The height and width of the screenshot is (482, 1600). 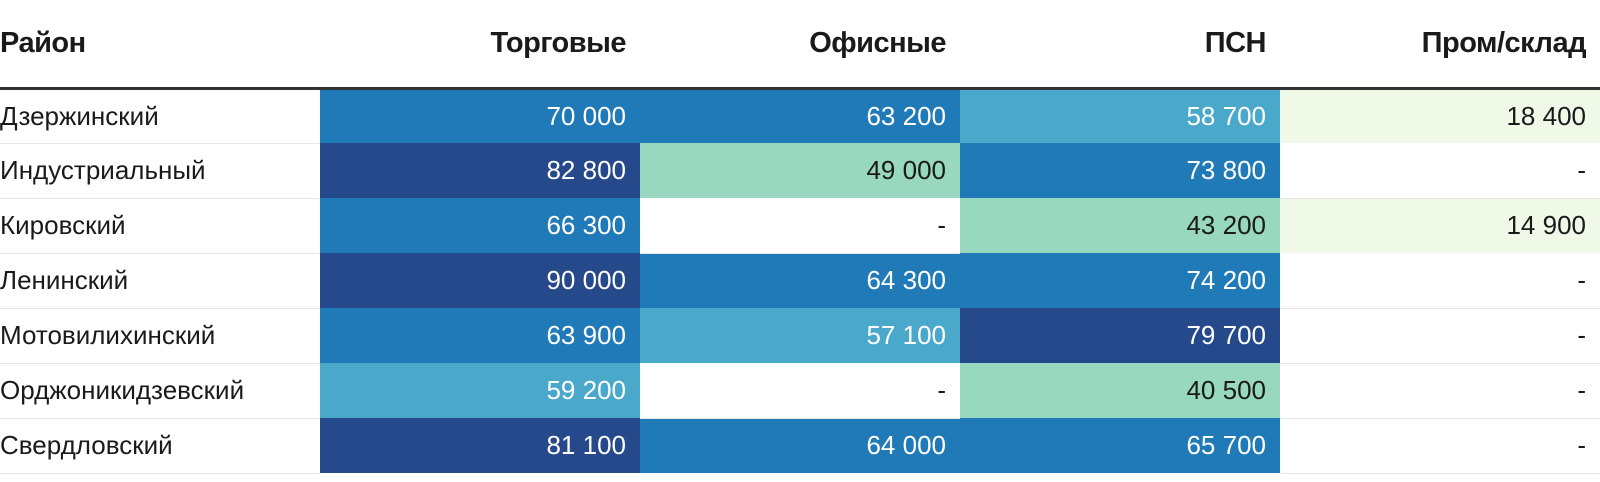 I want to click on district-name-cell: Ленинский, so click(x=160, y=281).